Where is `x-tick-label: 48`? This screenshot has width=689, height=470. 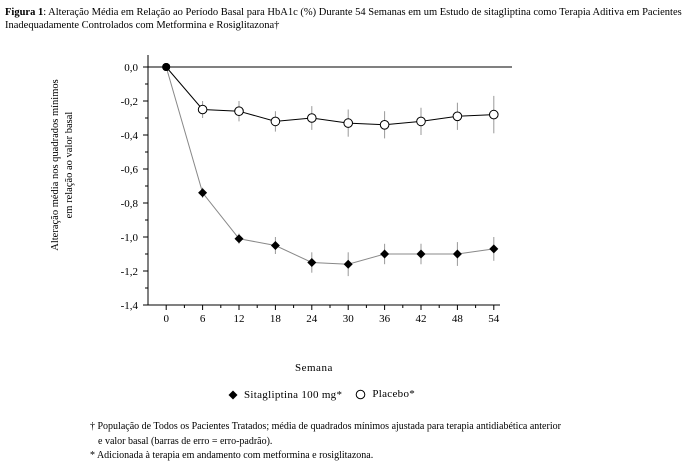 x-tick-label: 48 is located at coordinates (458, 319).